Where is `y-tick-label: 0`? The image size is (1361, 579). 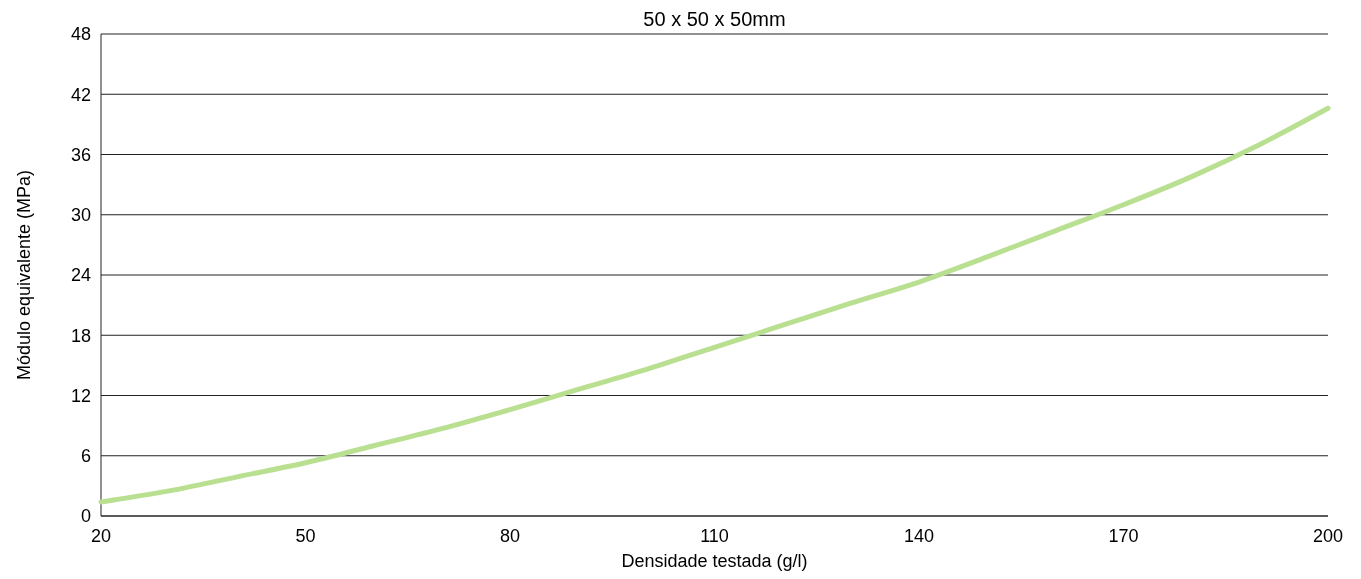
y-tick-label: 0 is located at coordinates (85, 516).